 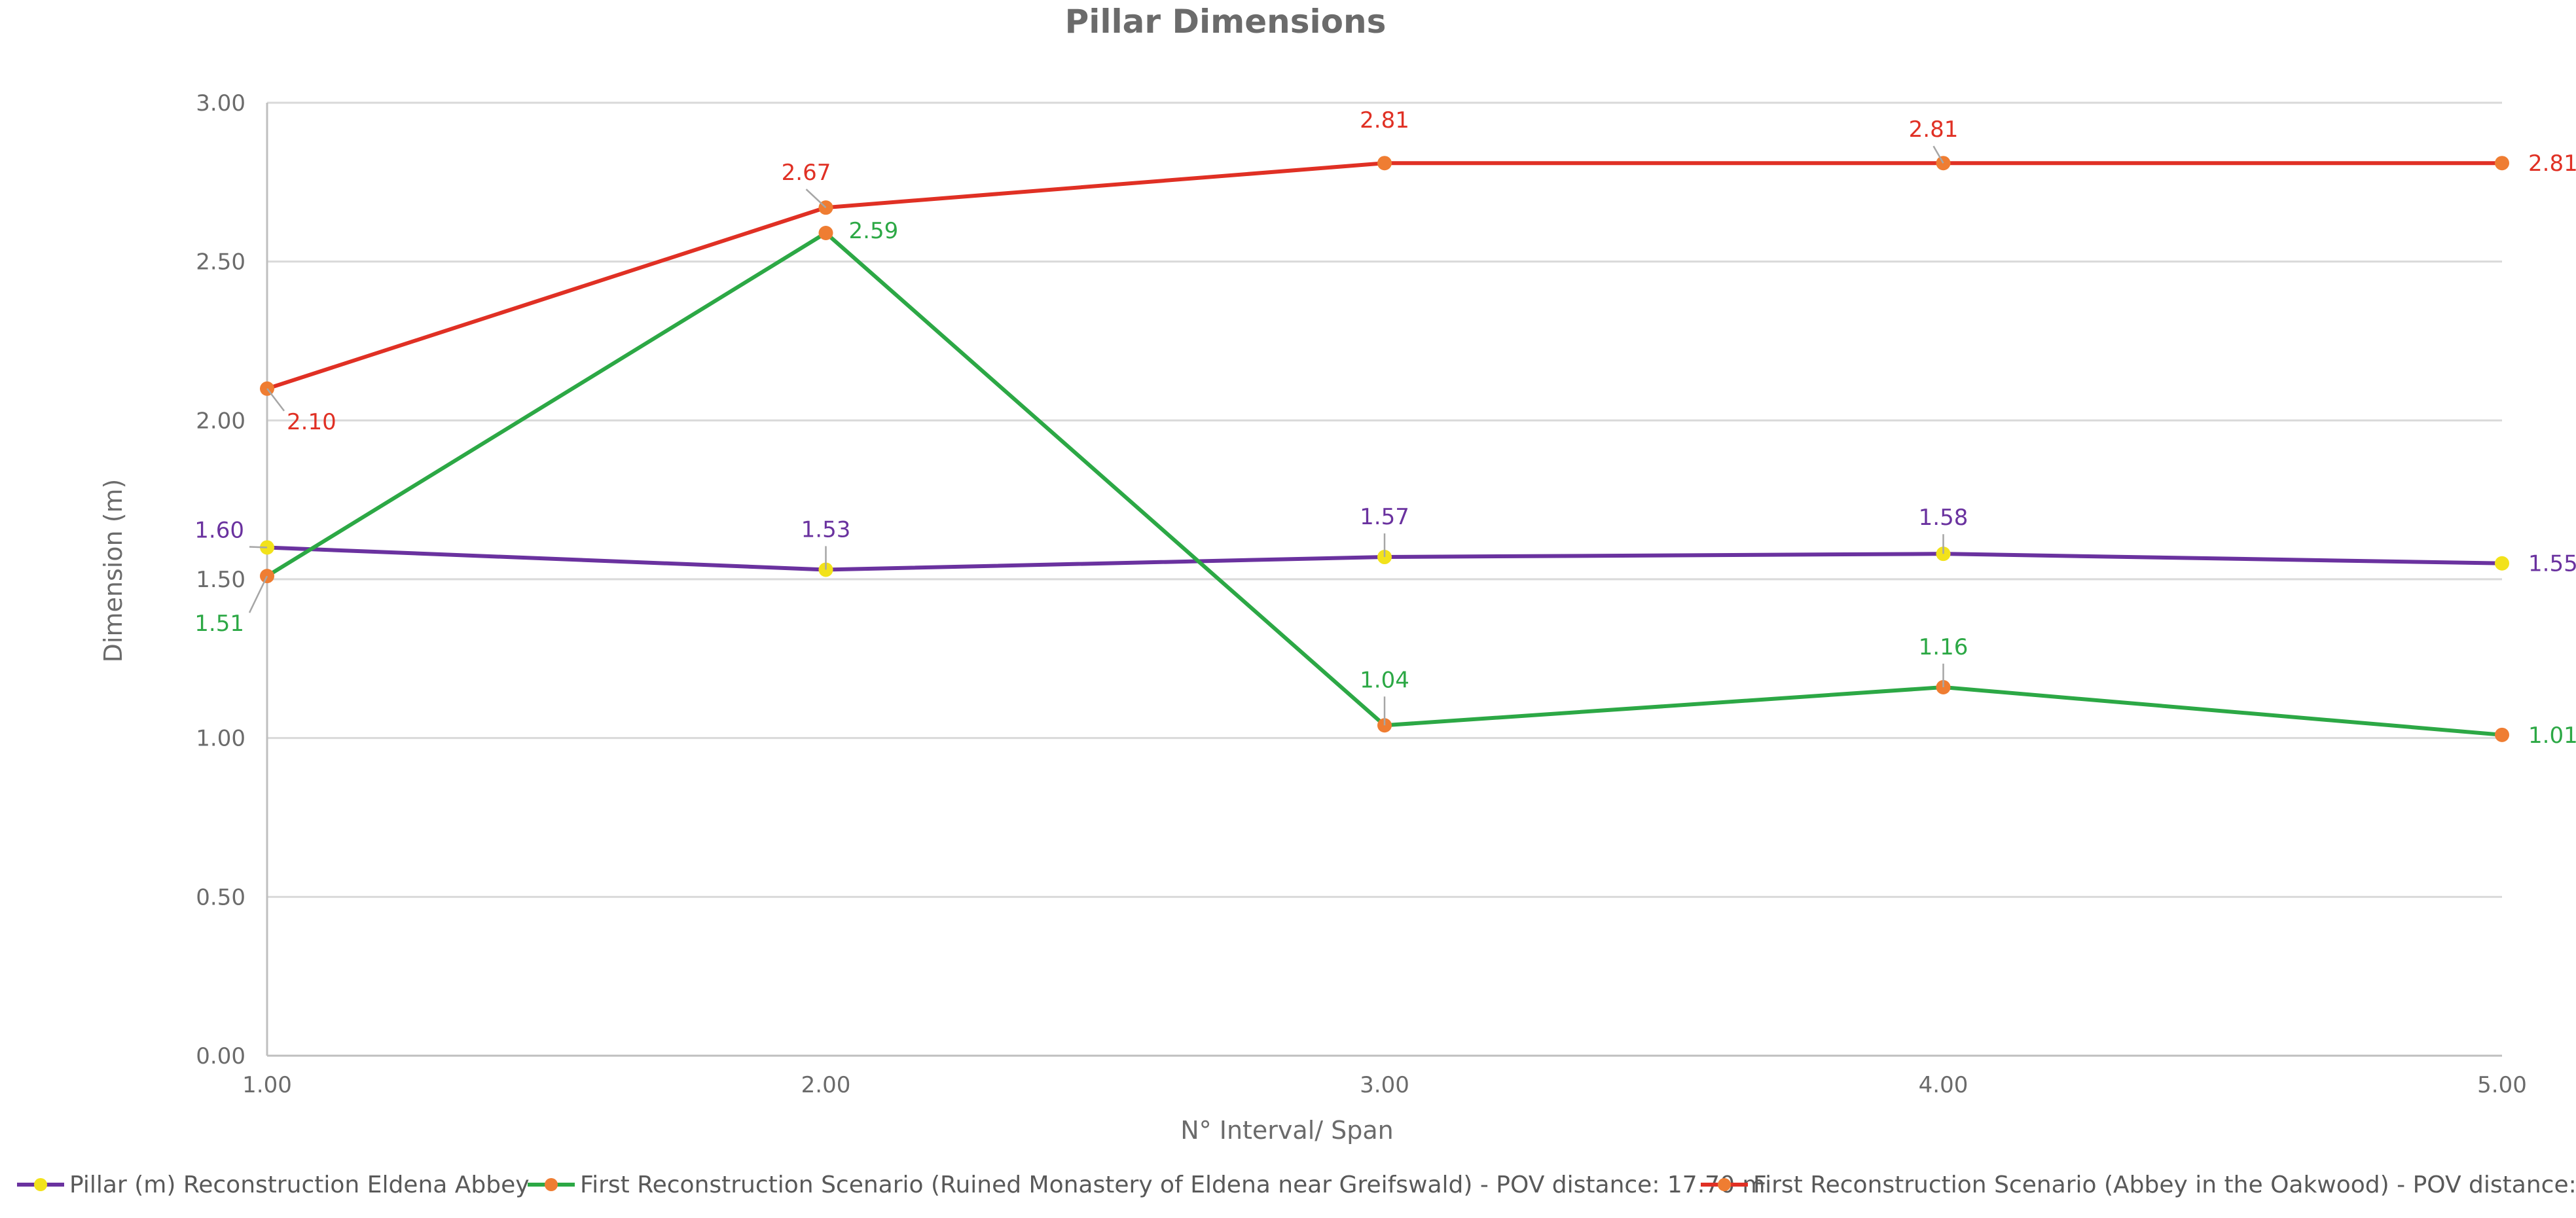 What do you see at coordinates (220, 1056) in the screenshot?
I see `y-tick-label: 0.00` at bounding box center [220, 1056].